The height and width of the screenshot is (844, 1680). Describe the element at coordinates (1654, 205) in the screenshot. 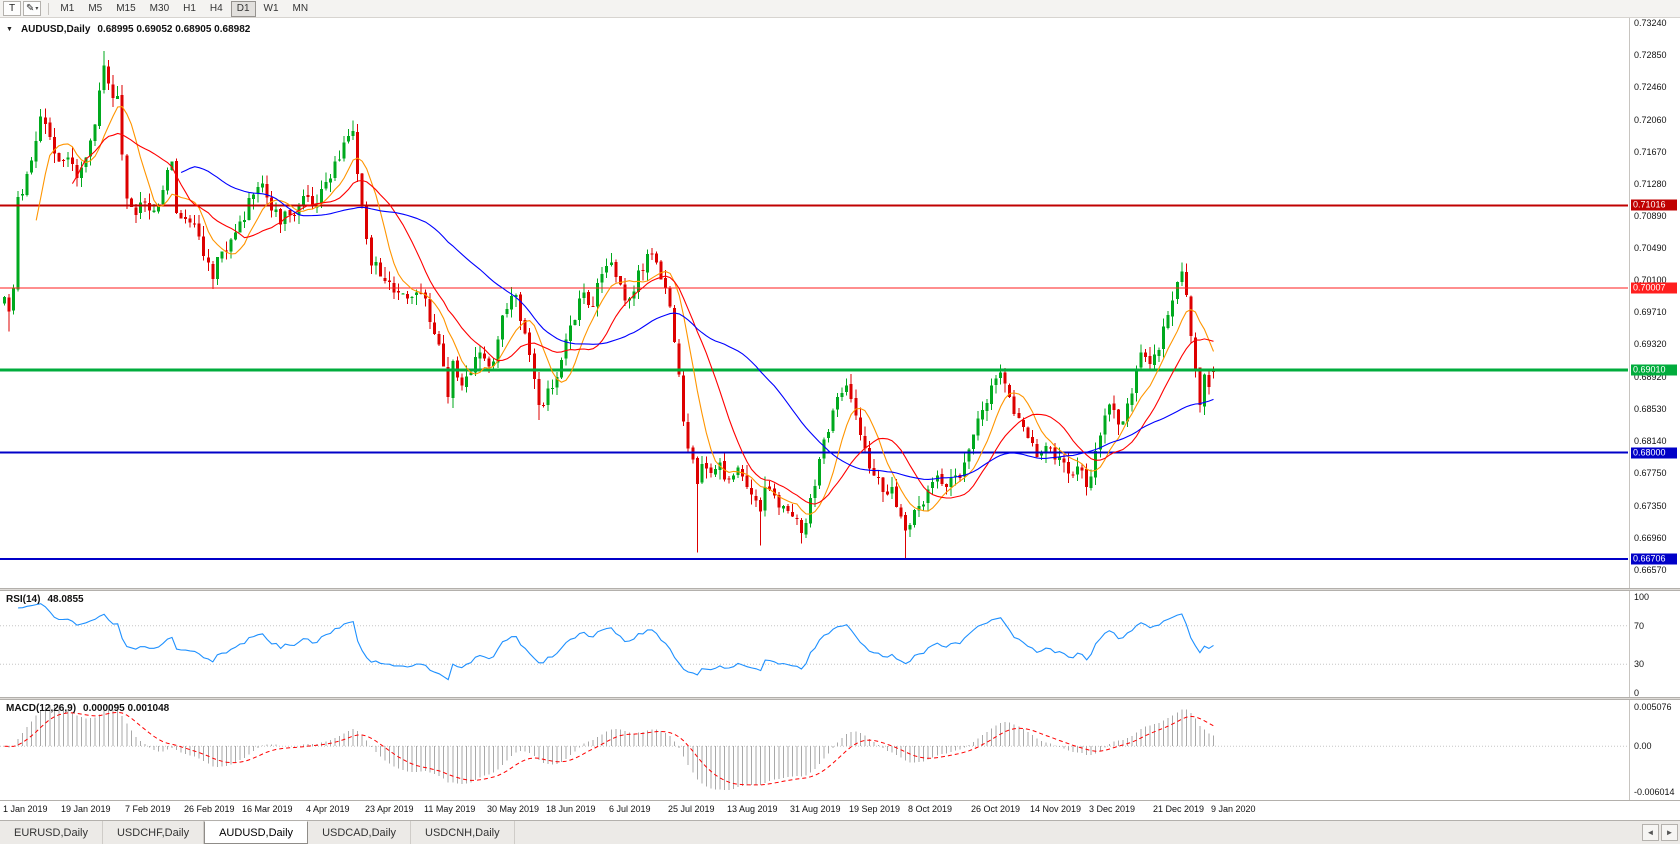

I see `price-level-label: 0.71016` at that location.